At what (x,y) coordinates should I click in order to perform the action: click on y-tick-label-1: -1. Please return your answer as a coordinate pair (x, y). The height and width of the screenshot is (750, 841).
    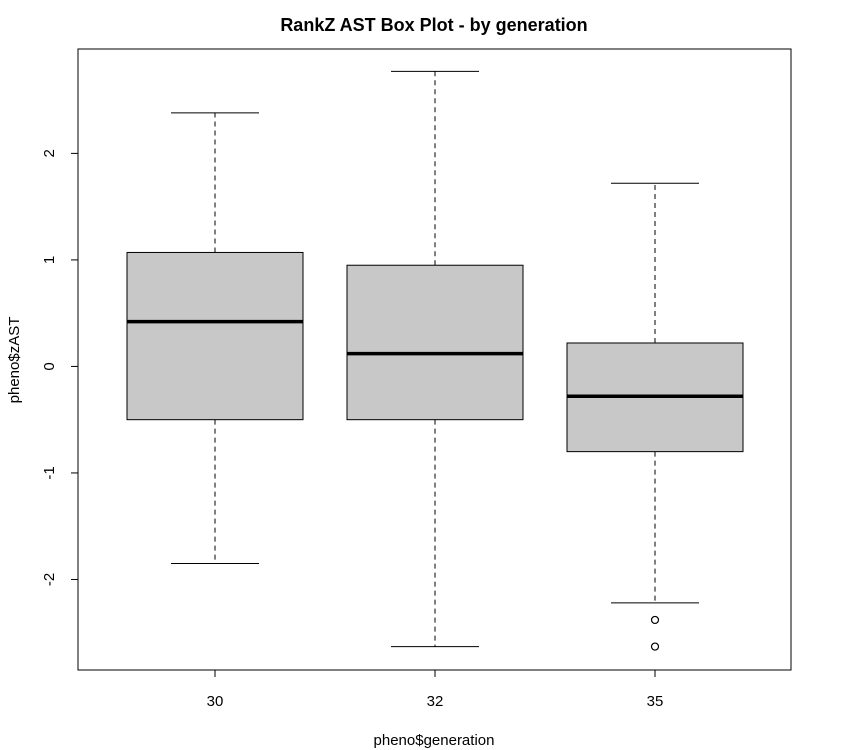
    Looking at the image, I should click on (49, 472).